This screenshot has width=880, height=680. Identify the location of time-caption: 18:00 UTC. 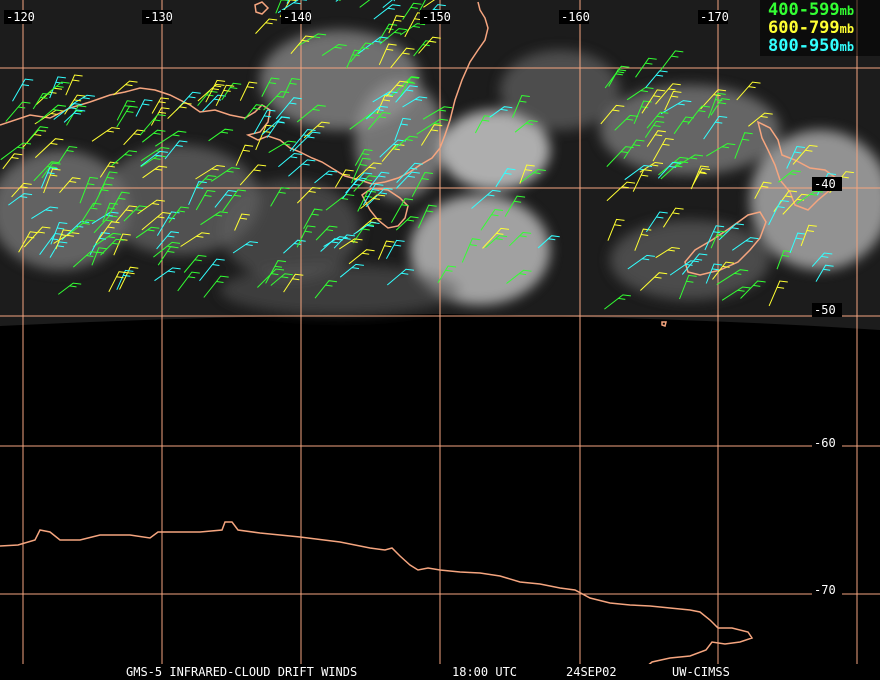
(484, 672).